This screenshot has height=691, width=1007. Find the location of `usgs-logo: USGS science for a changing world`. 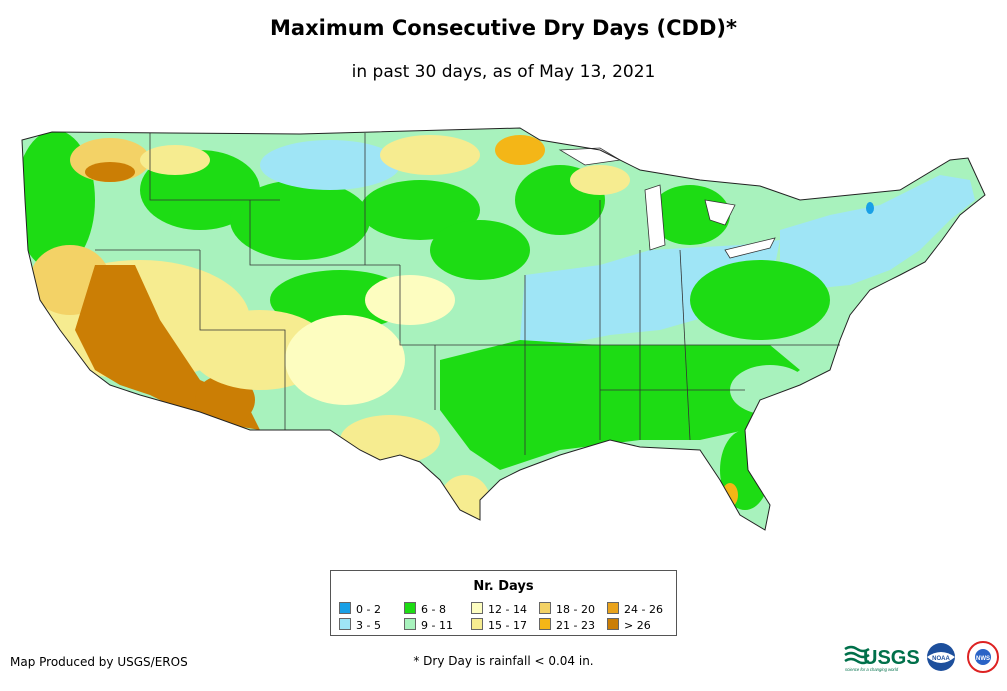

usgs-logo: USGS science for a changing world is located at coordinates (882, 658).